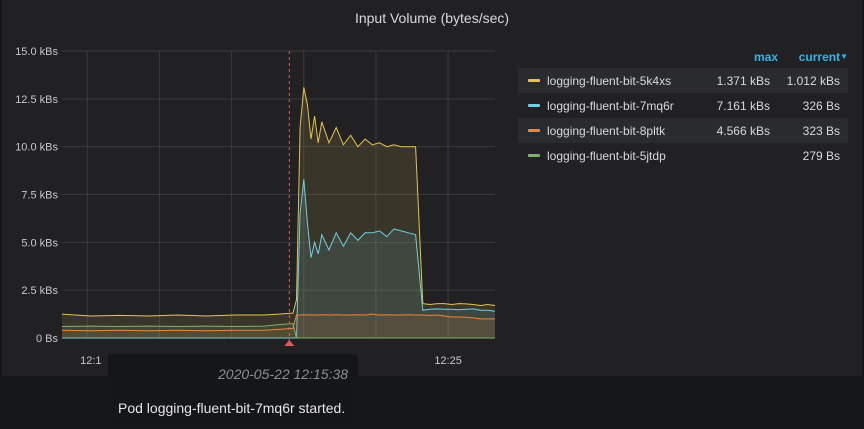 The height and width of the screenshot is (429, 864). What do you see at coordinates (432, 18) in the screenshot?
I see `panel-title: Input Volume (bytes/sec)` at bounding box center [432, 18].